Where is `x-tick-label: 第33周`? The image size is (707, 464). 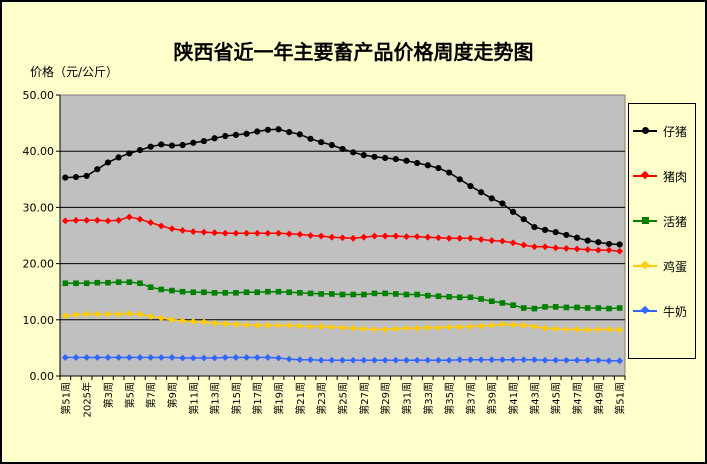
x-tick-label: 第33周 is located at coordinates (428, 398).